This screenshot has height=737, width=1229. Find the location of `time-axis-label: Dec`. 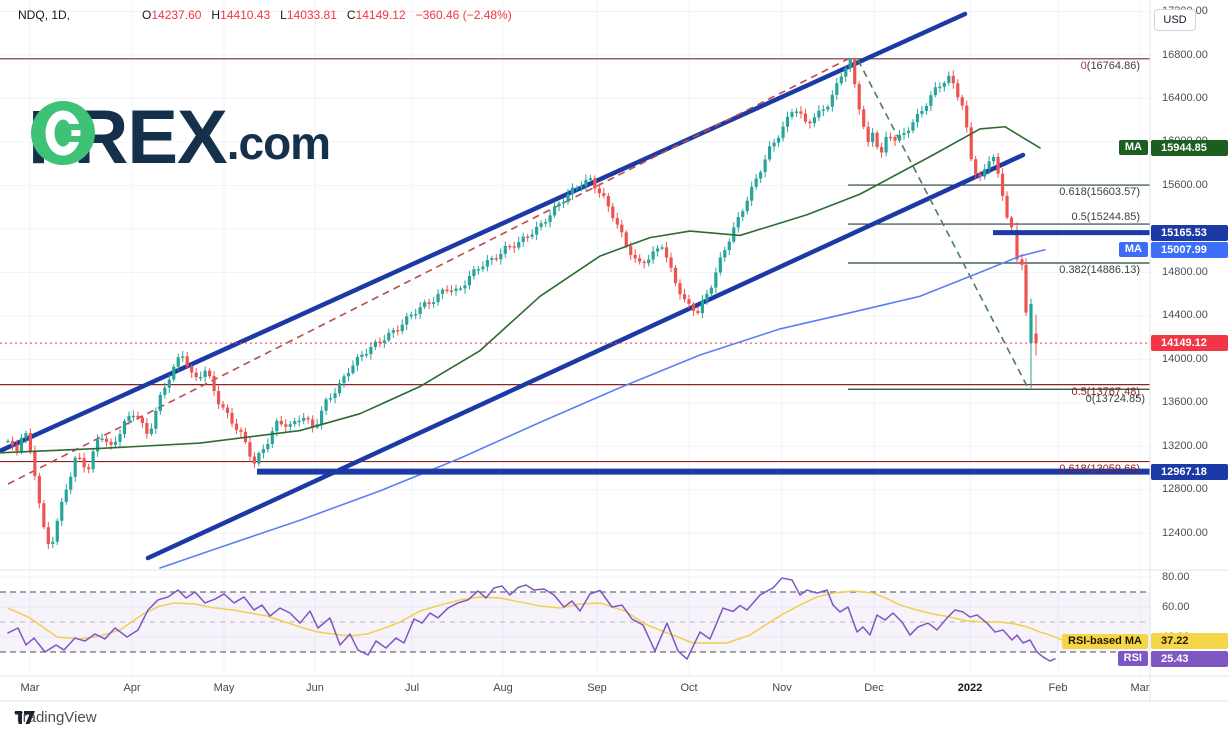

time-axis-label: Dec is located at coordinates (874, 688).